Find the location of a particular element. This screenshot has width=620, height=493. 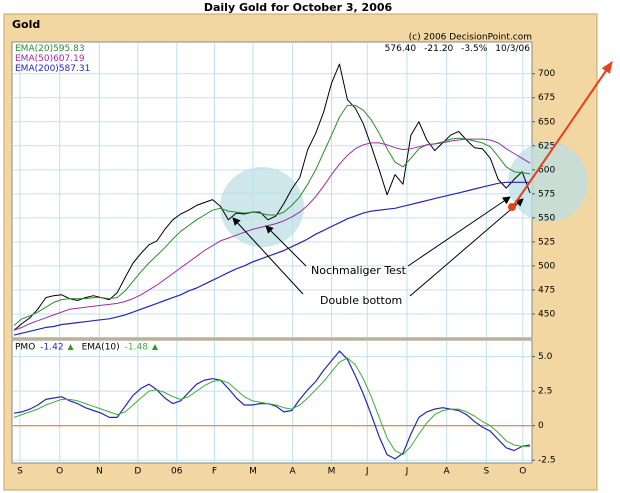

y-tick-label: 525 is located at coordinates (546, 242).